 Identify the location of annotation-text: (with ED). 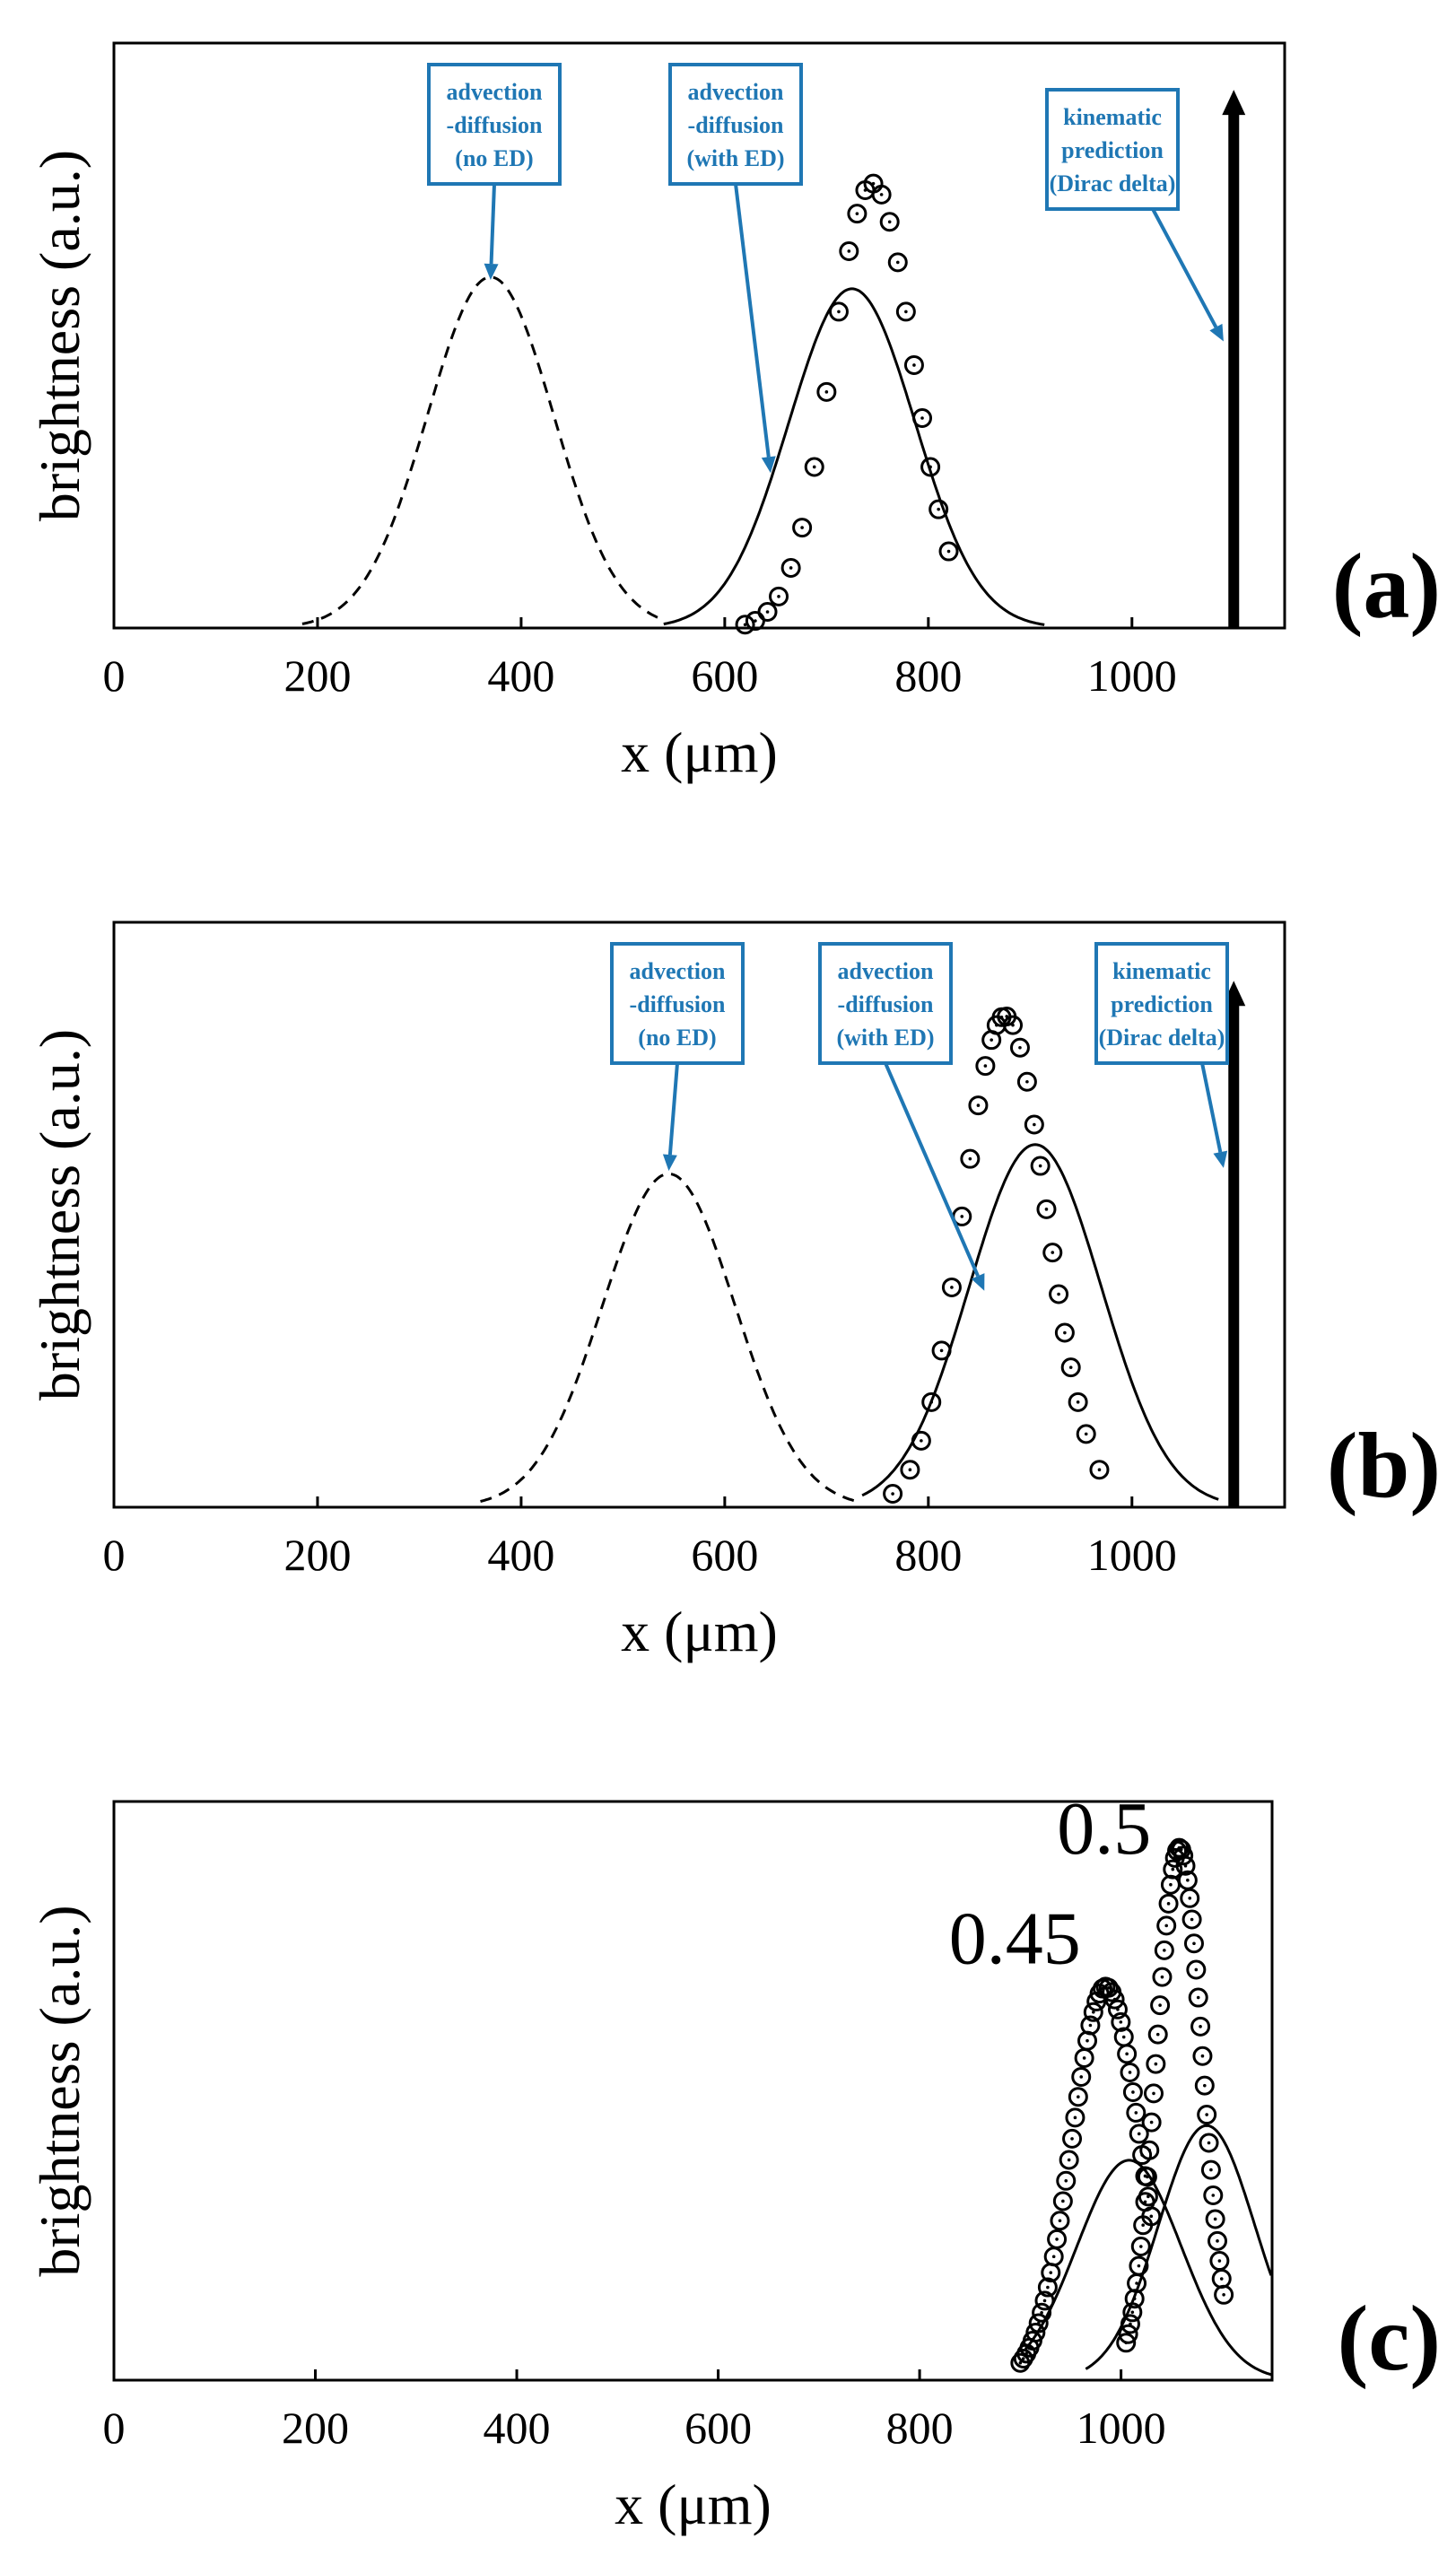
(735, 158).